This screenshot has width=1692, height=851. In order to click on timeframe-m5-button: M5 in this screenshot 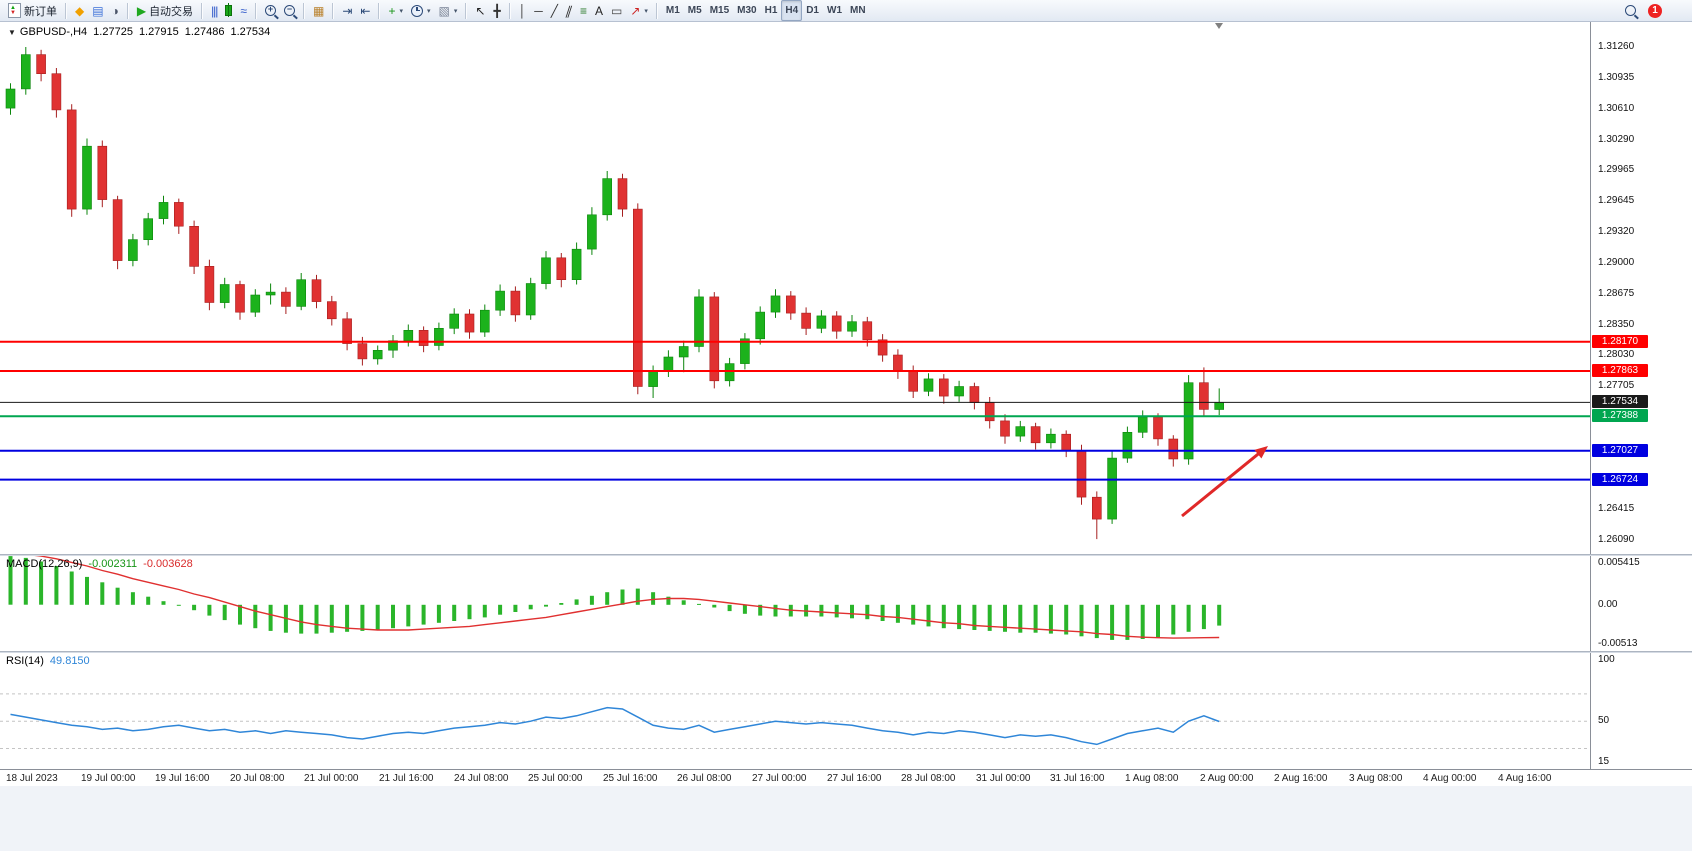, I will do `click(695, 10)`.